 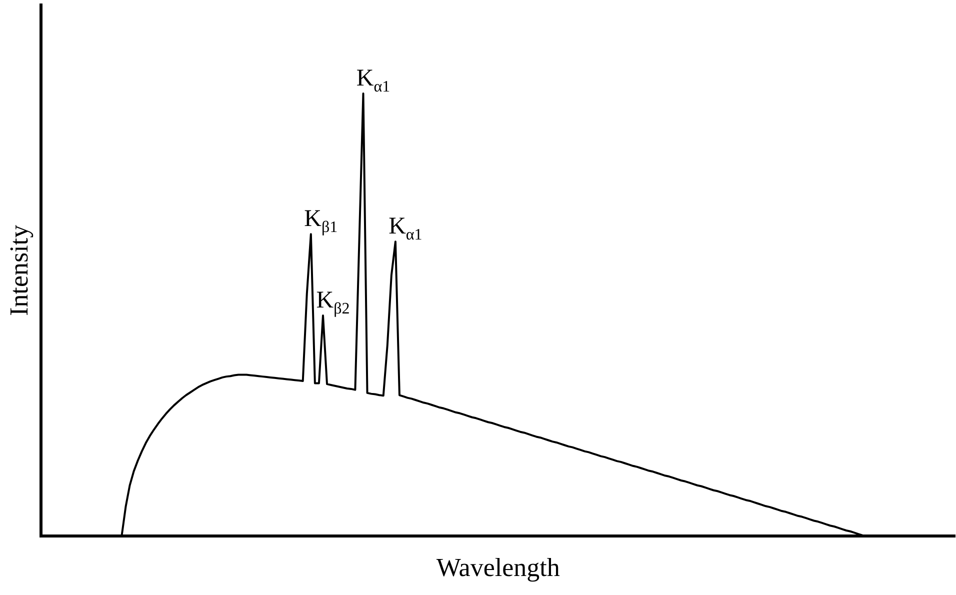 I want to click on x-axis-title: Wavelength, so click(x=498, y=567).